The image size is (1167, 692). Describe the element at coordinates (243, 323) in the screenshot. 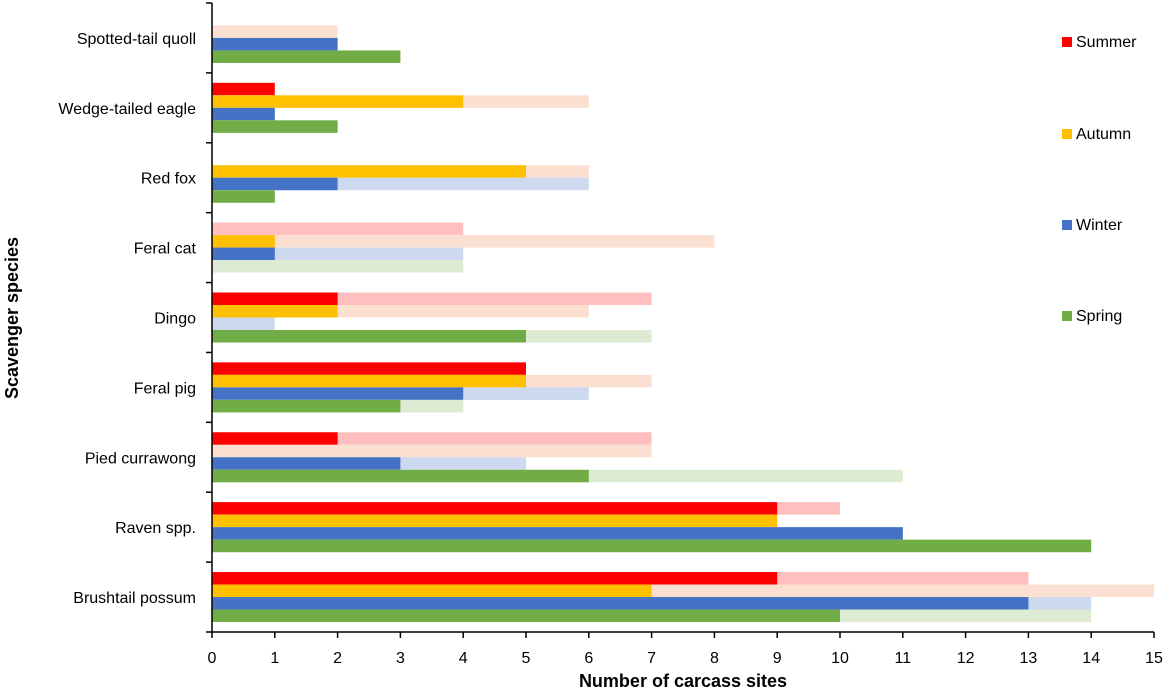

I see `bar-light-winter` at that location.